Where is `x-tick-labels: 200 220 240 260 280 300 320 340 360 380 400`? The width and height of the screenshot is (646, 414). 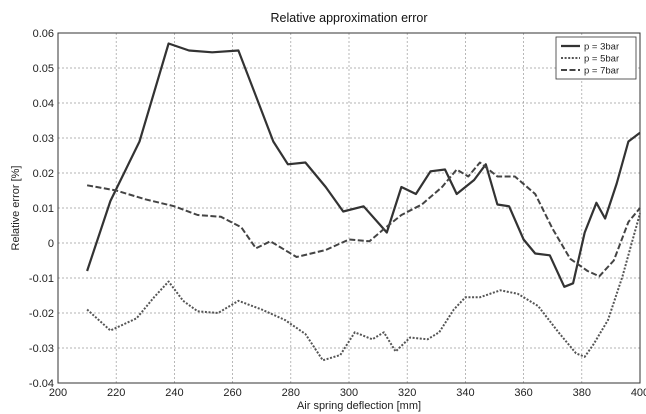 x-tick-labels: 200 220 240 260 280 300 320 340 360 380 400 is located at coordinates (347, 393).